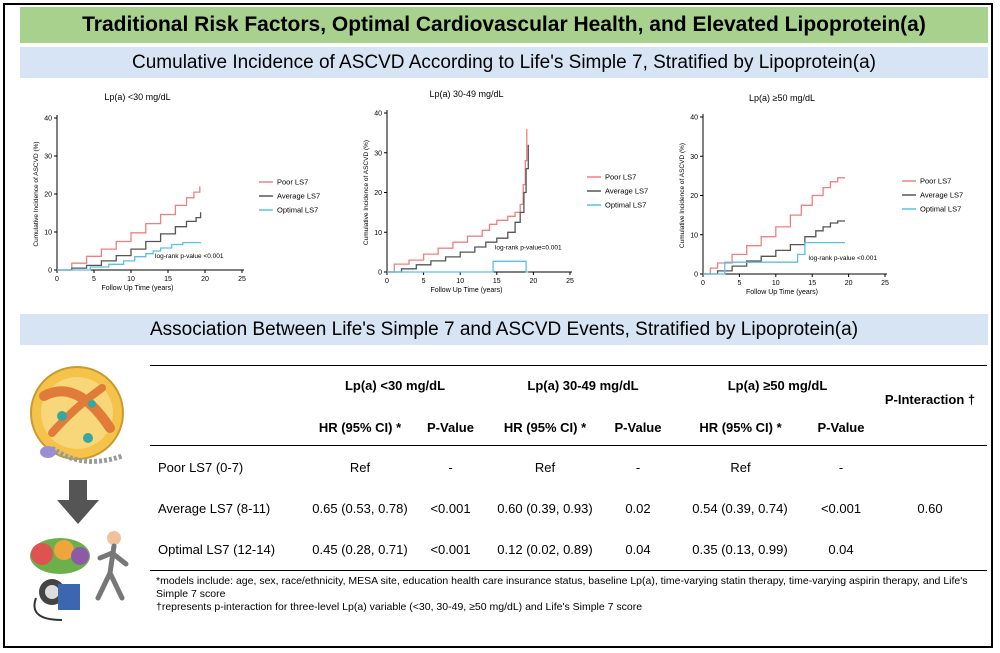 Image resolution: width=1000 pixels, height=653 pixels. What do you see at coordinates (360, 427) in the screenshot?
I see `subheader-hr-1: HR (95% CI) *` at bounding box center [360, 427].